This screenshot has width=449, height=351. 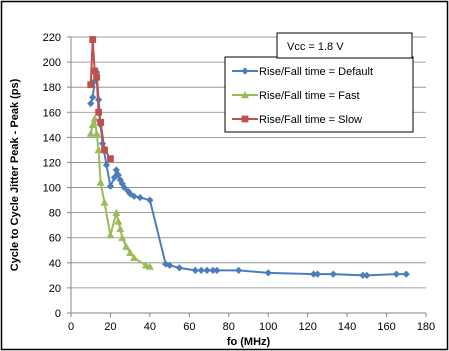 What do you see at coordinates (15, 174) in the screenshot?
I see `y-axis-title: Cycle to Cycle Jitter Peak - Peak (ps)` at bounding box center [15, 174].